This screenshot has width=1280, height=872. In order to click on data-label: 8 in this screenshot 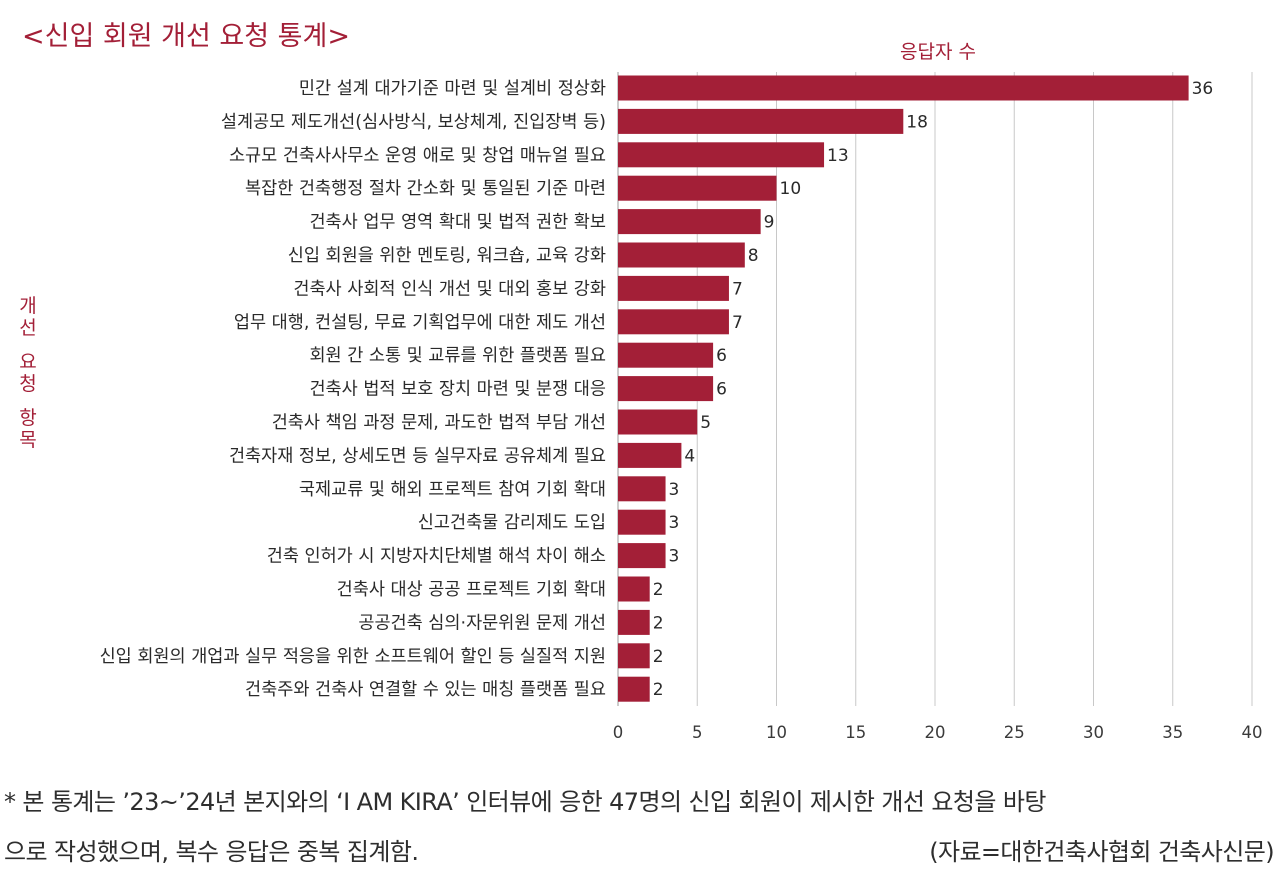, I will do `click(753, 256)`.